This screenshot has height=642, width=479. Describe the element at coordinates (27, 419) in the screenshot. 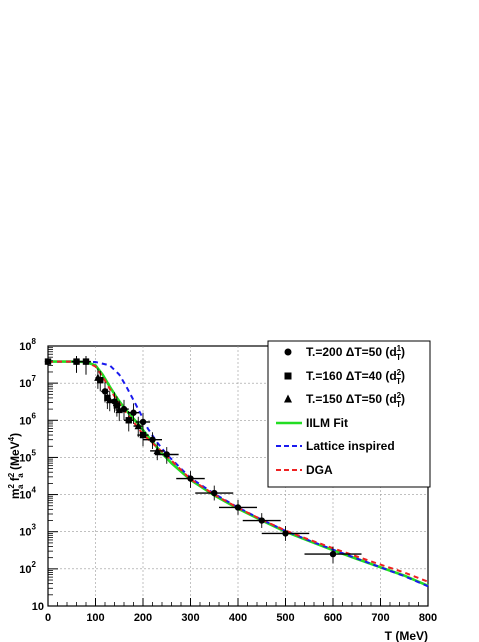

I see `y-tick-label: 10⁶` at that location.